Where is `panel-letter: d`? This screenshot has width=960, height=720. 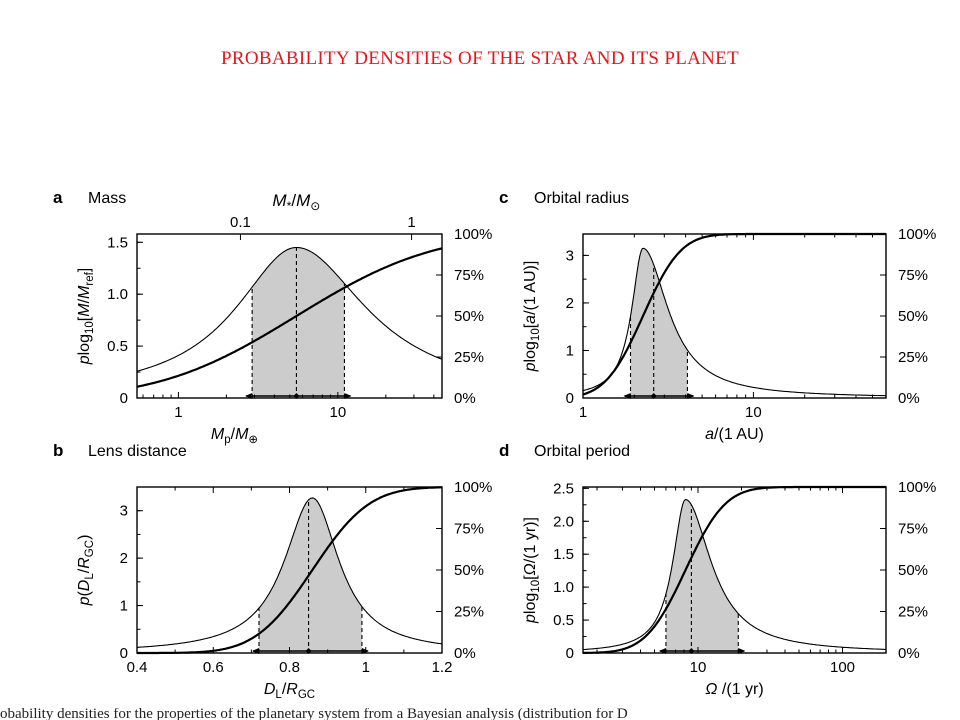 panel-letter: d is located at coordinates (504, 450).